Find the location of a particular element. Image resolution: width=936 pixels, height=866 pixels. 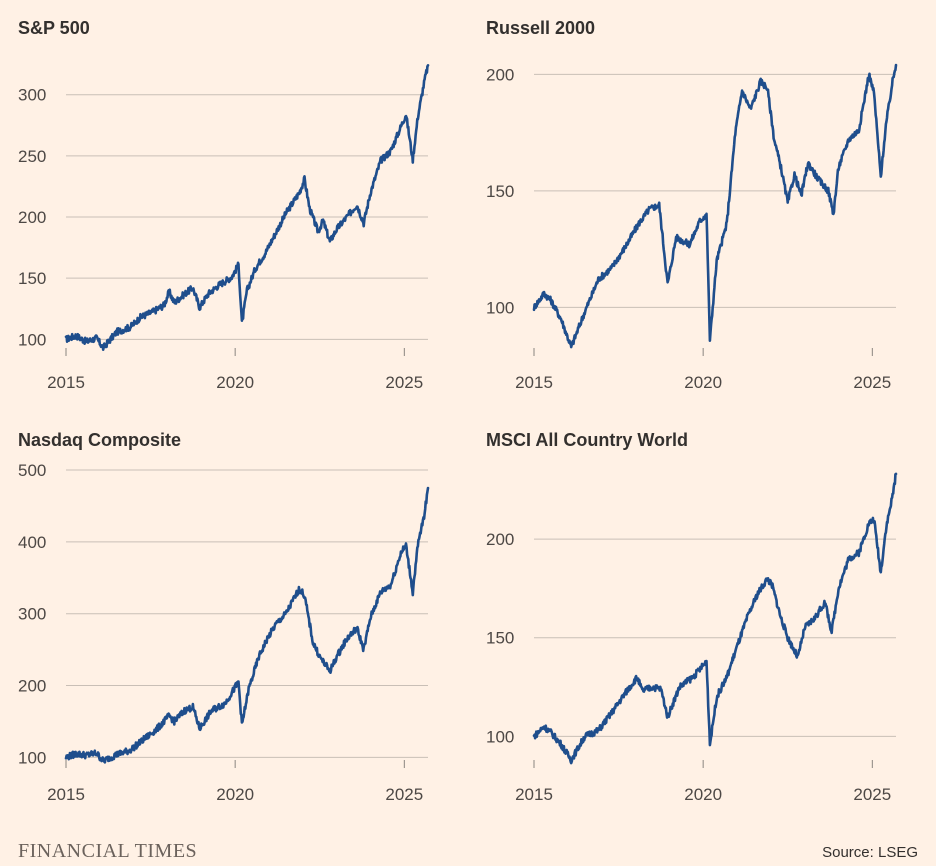

chart-title: Nasdaq Composite is located at coordinates (100, 440).